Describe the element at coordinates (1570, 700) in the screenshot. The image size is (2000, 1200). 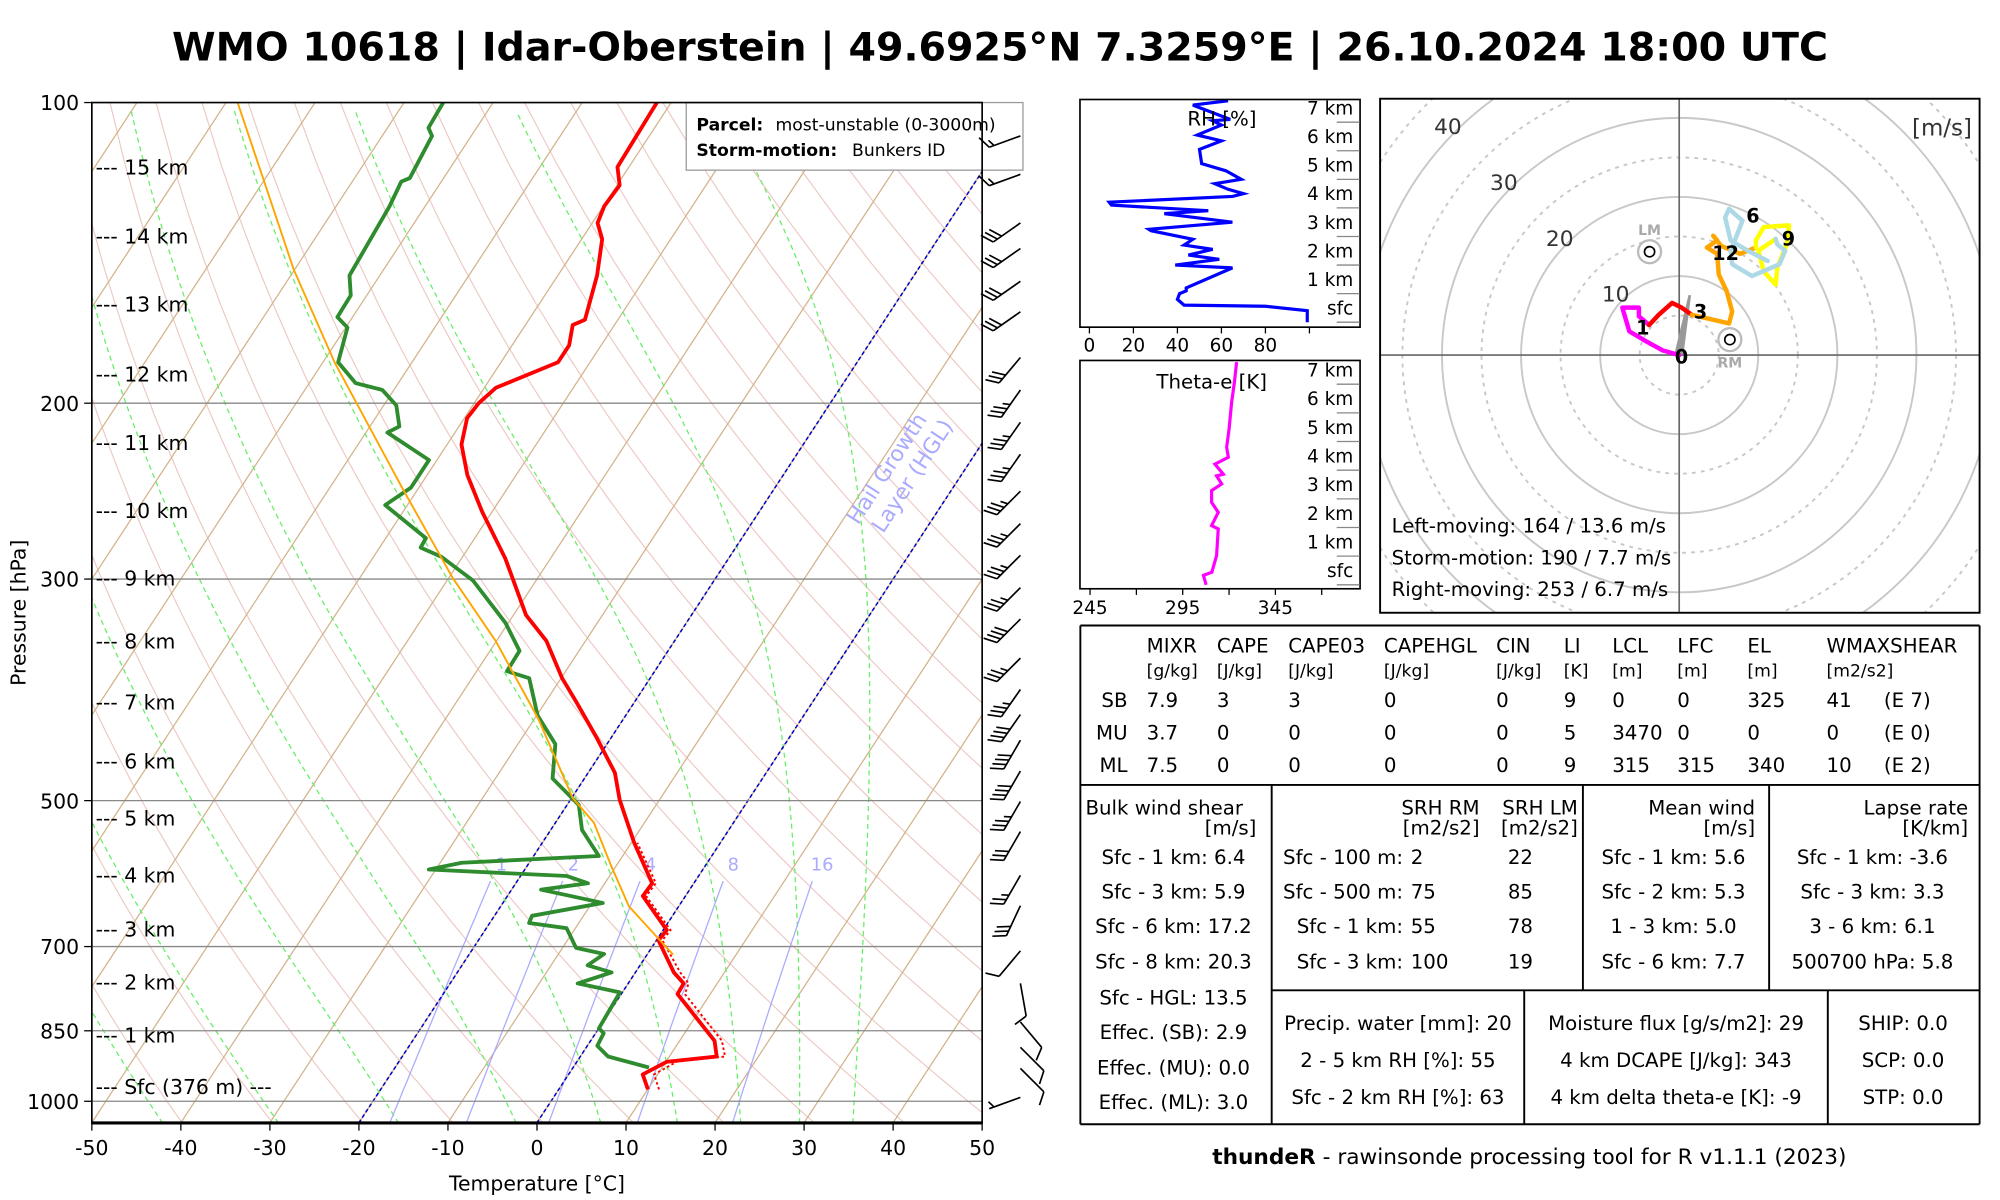
I see `param-value: 9` at that location.